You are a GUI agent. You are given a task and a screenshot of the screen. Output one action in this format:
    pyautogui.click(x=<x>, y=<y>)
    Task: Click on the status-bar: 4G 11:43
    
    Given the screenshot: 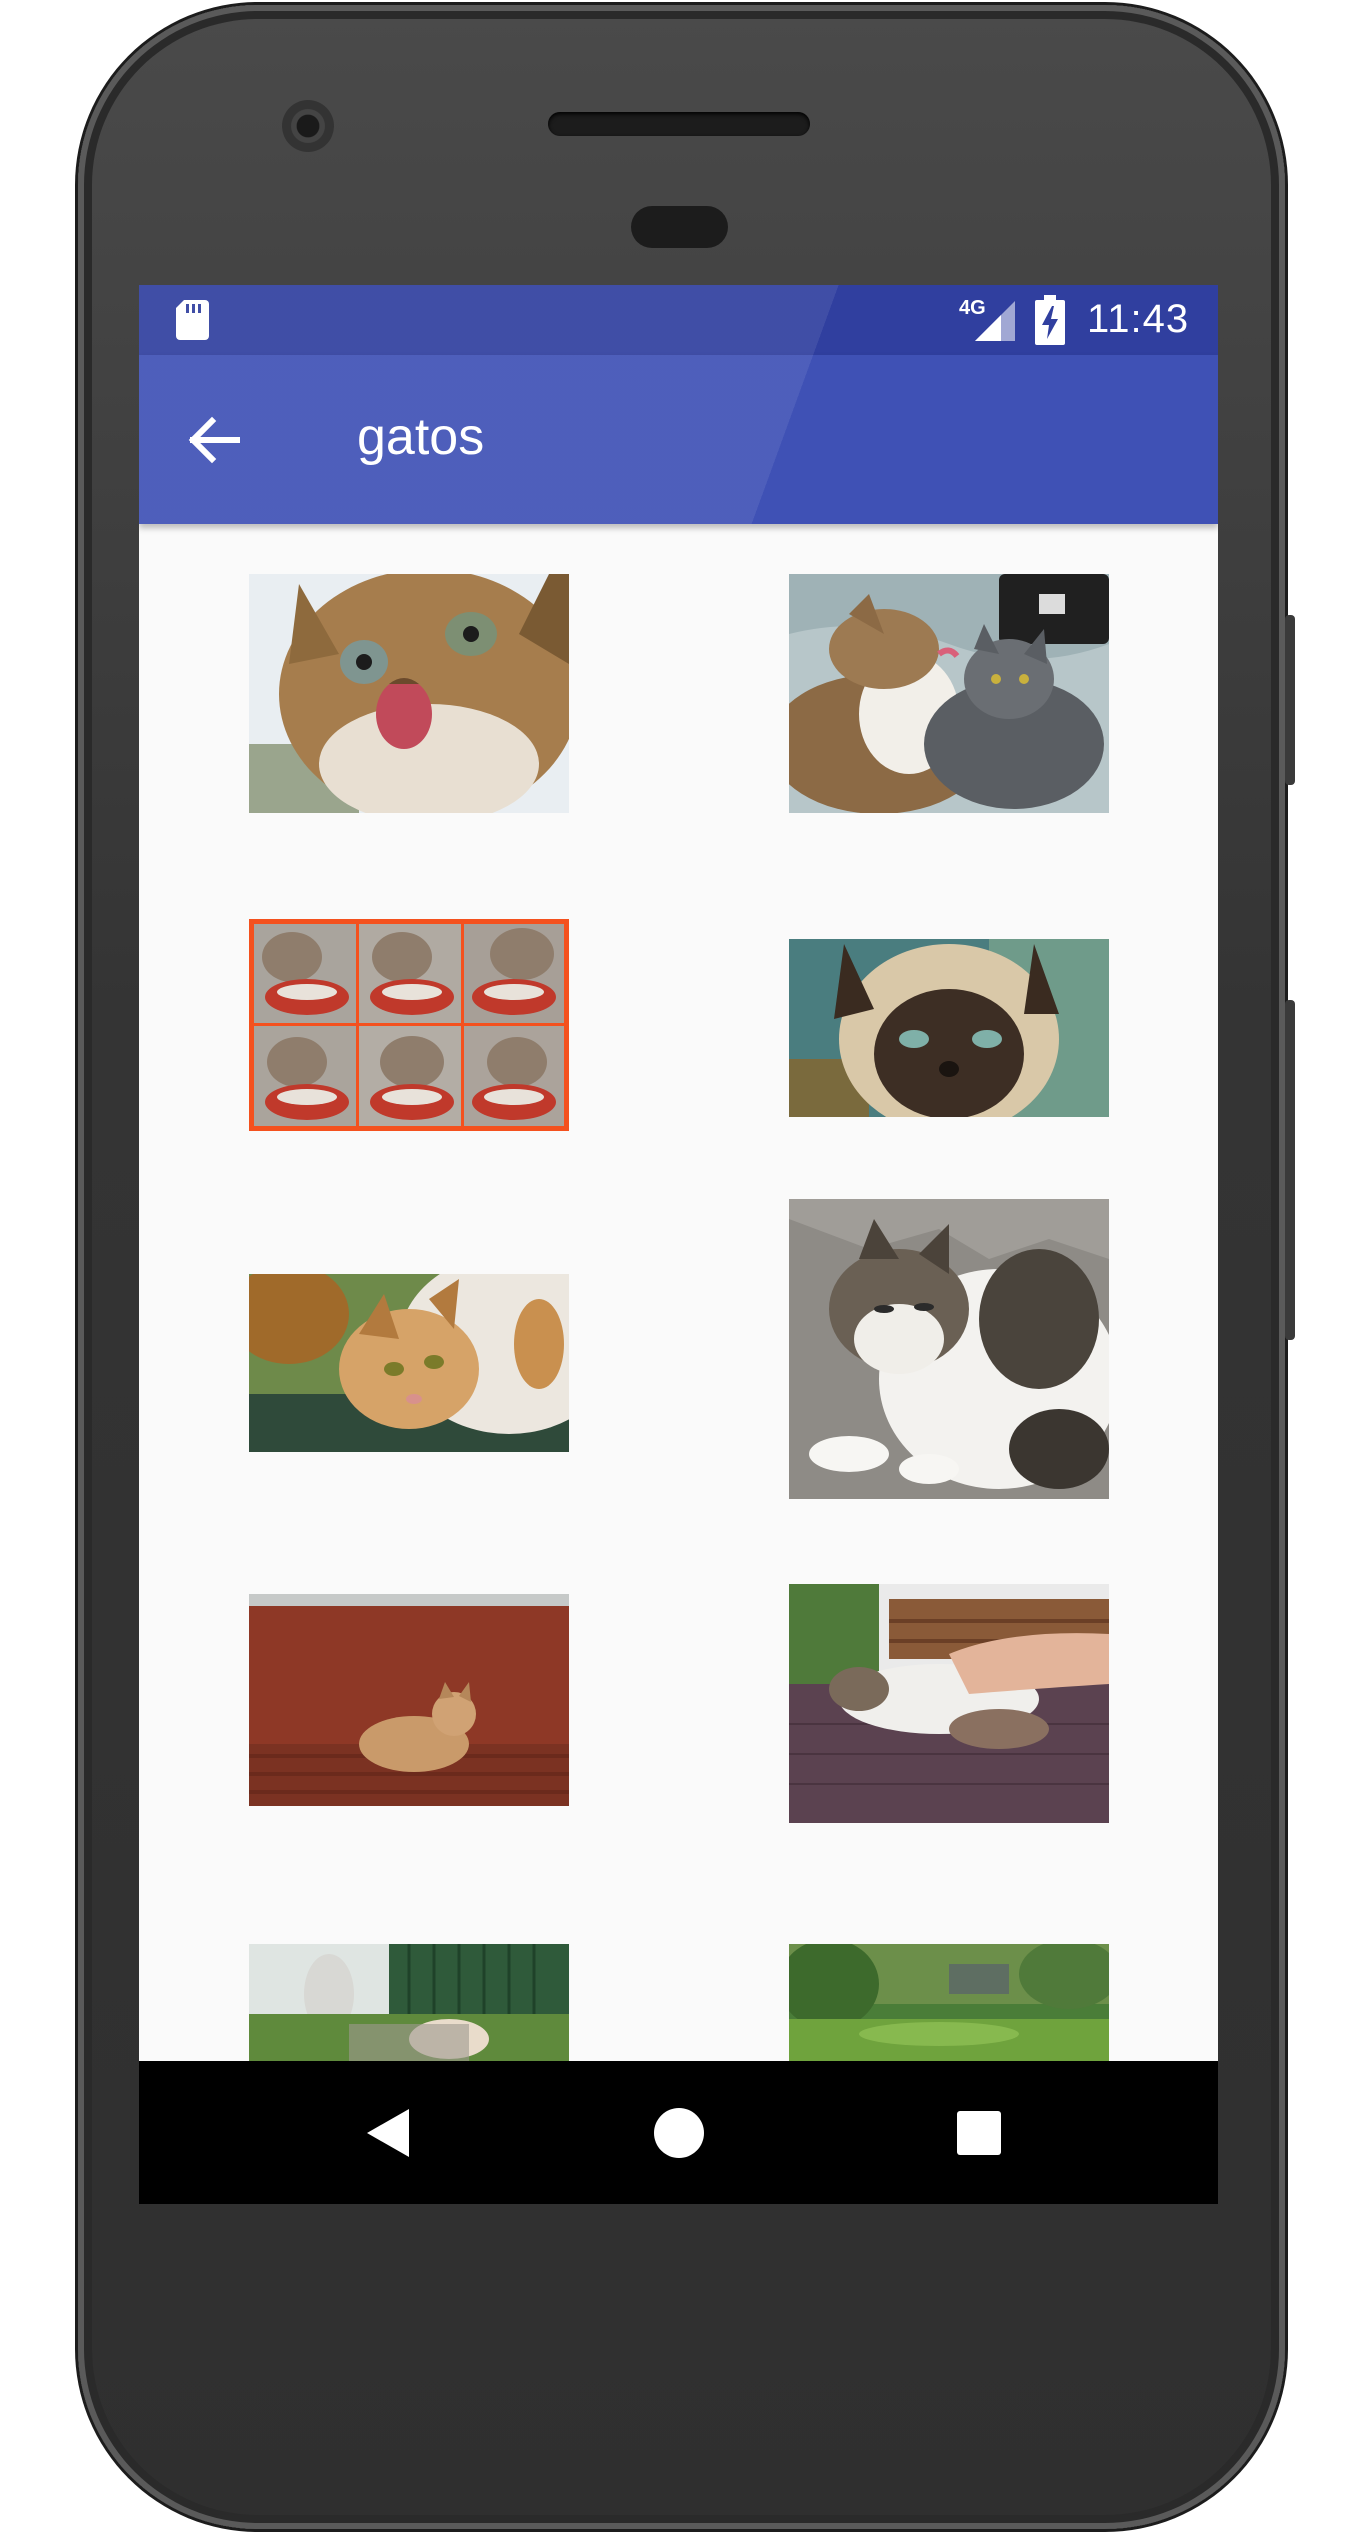 What is the action you would take?
    pyautogui.click(x=678, y=320)
    